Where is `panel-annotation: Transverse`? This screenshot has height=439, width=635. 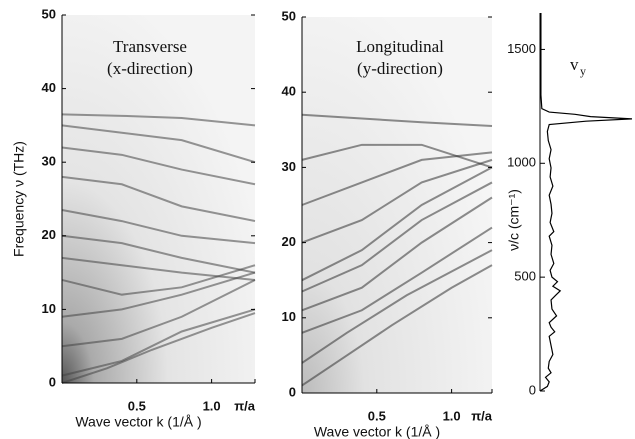 panel-annotation: Transverse is located at coordinates (150, 46).